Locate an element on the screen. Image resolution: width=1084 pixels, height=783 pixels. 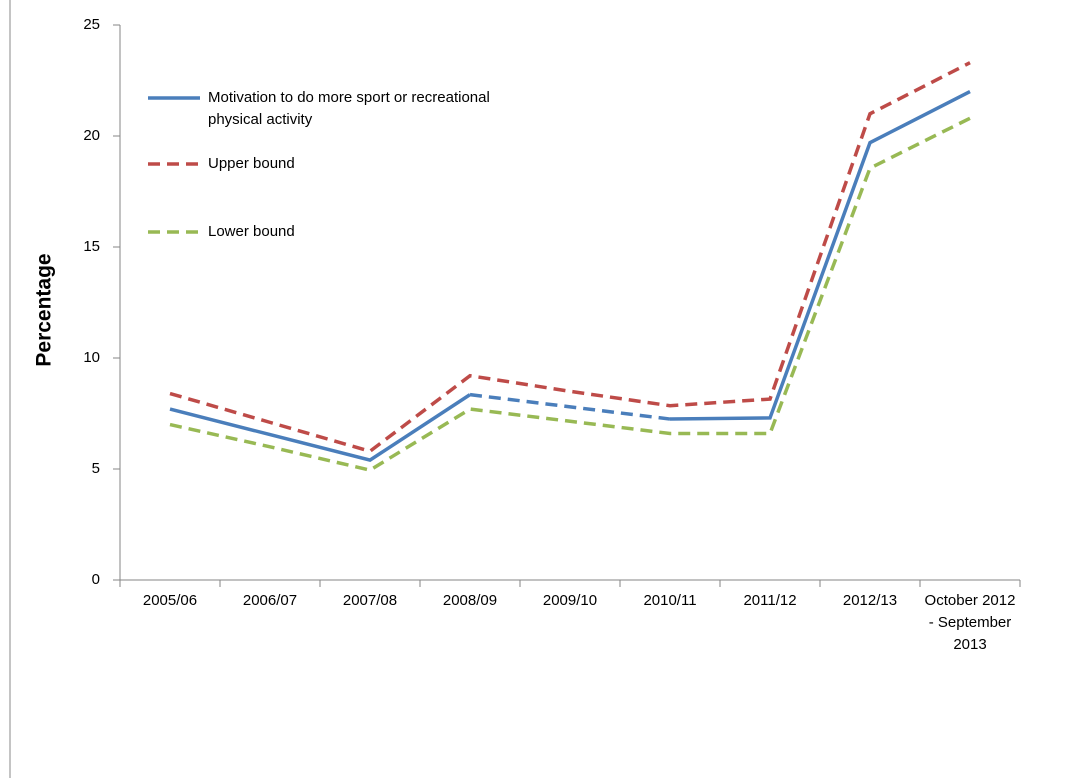
x-tick-label: 2005/06 is located at coordinates (170, 600).